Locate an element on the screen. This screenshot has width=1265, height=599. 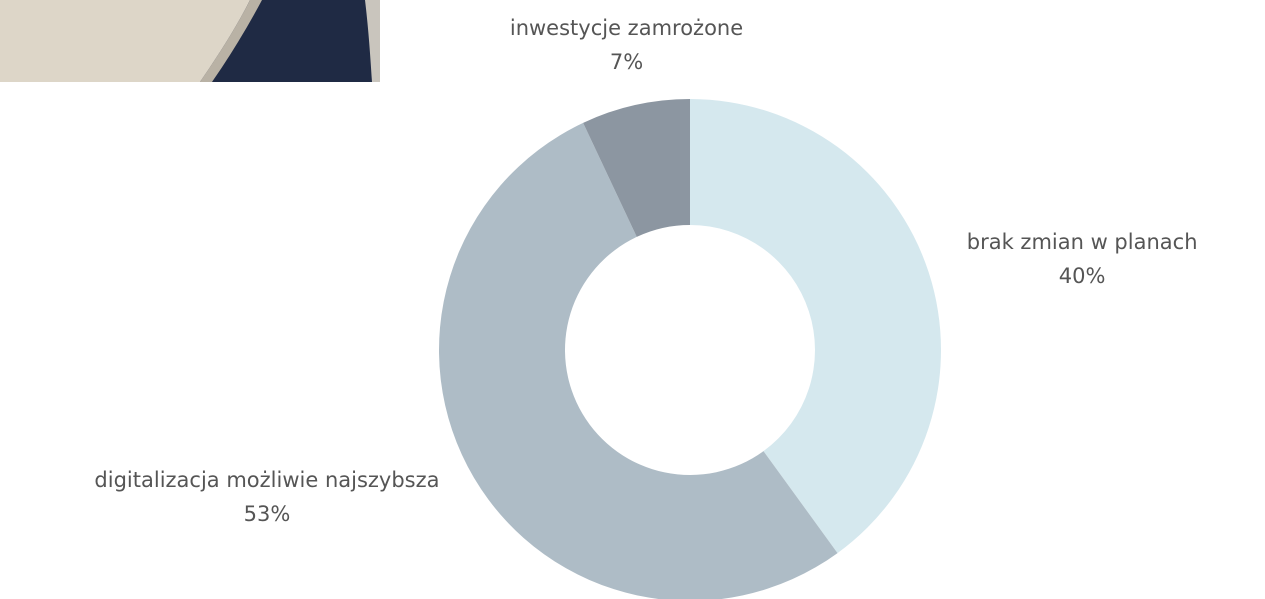
slice-label: digitalizacja możliwie najszybsza is located at coordinates (266, 480).